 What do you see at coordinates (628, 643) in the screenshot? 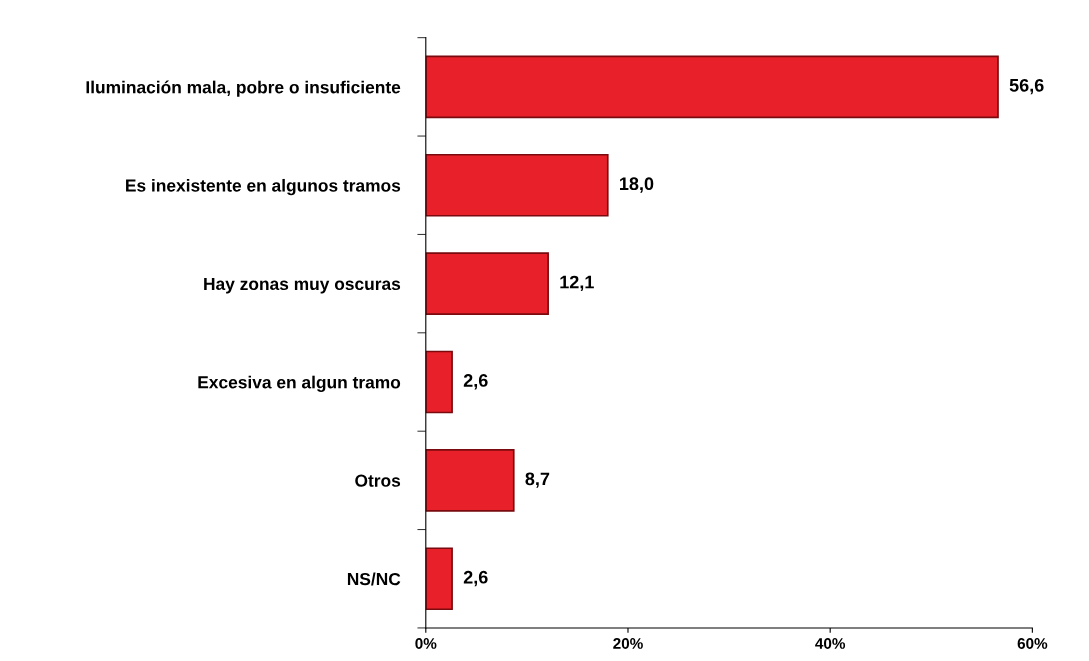
I see `x-tick-label: 20%` at bounding box center [628, 643].